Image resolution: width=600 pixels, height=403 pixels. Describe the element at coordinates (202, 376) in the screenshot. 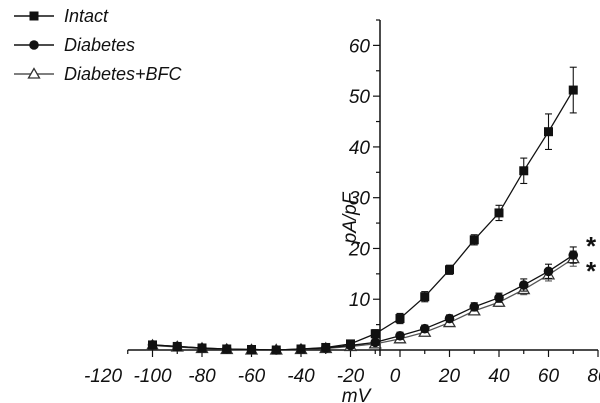

I see `x-tick-label: -80` at that location.